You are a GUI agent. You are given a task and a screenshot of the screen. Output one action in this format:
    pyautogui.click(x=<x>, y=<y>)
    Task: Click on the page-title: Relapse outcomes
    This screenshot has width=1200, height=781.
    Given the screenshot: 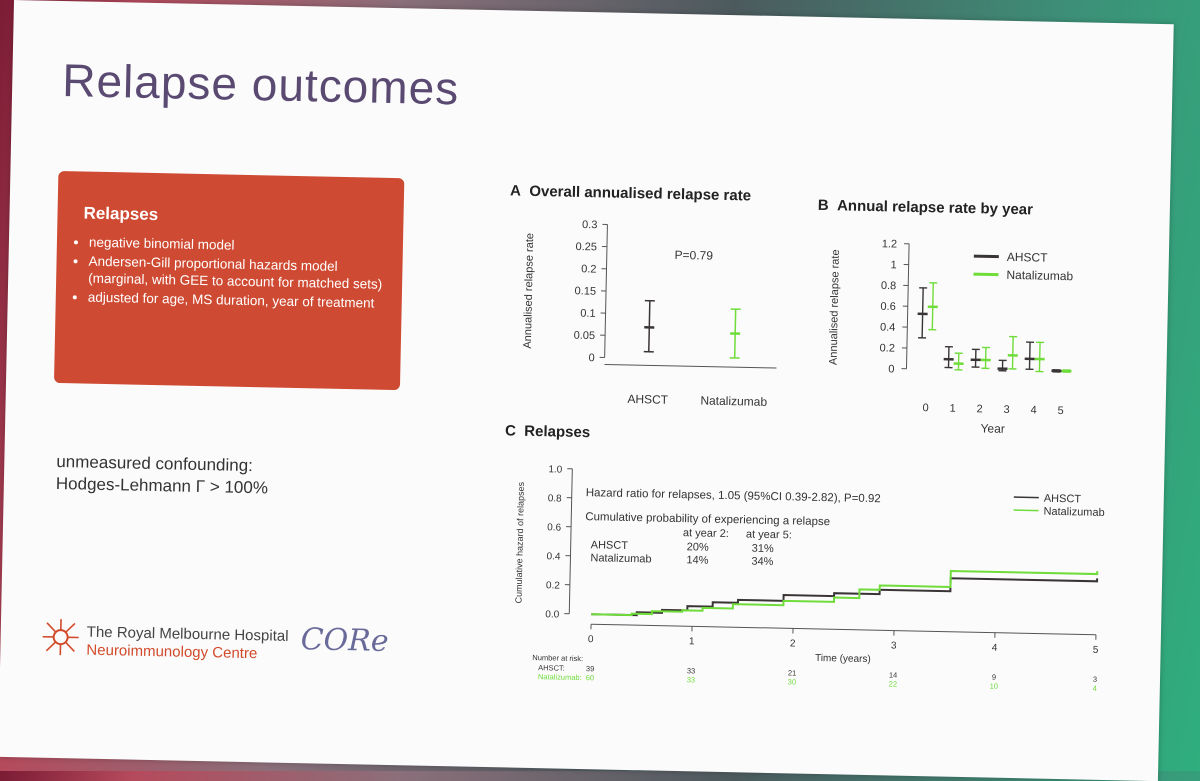 What is the action you would take?
    pyautogui.click(x=261, y=84)
    